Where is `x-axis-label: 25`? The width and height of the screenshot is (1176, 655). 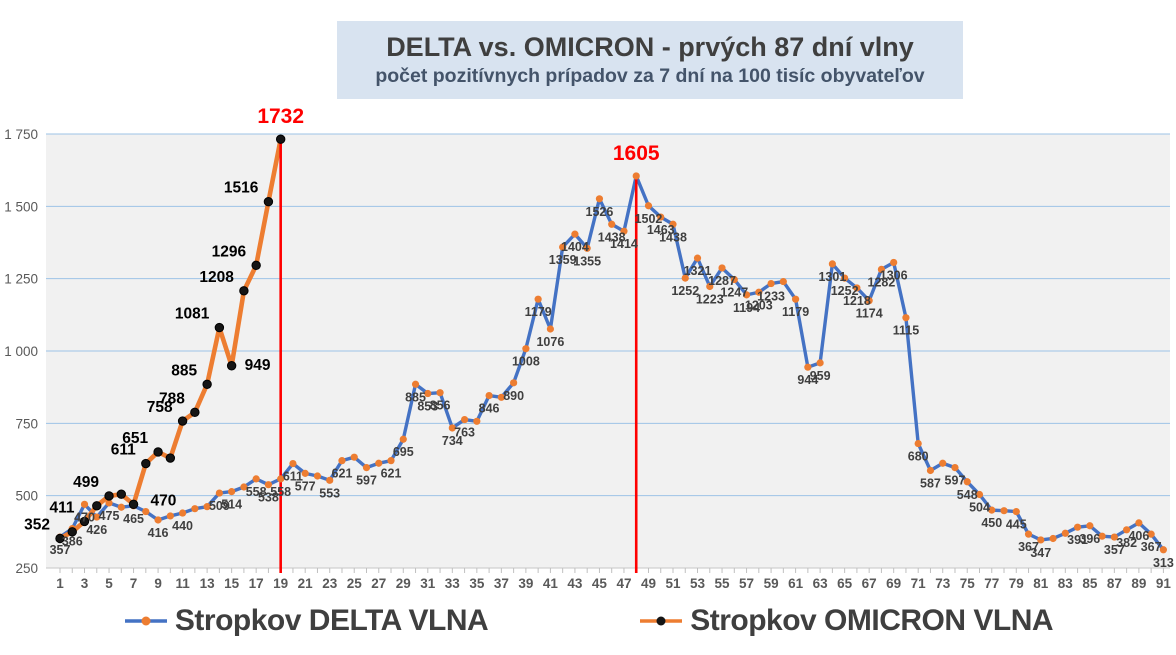
x-axis-label: 25 is located at coordinates (355, 583).